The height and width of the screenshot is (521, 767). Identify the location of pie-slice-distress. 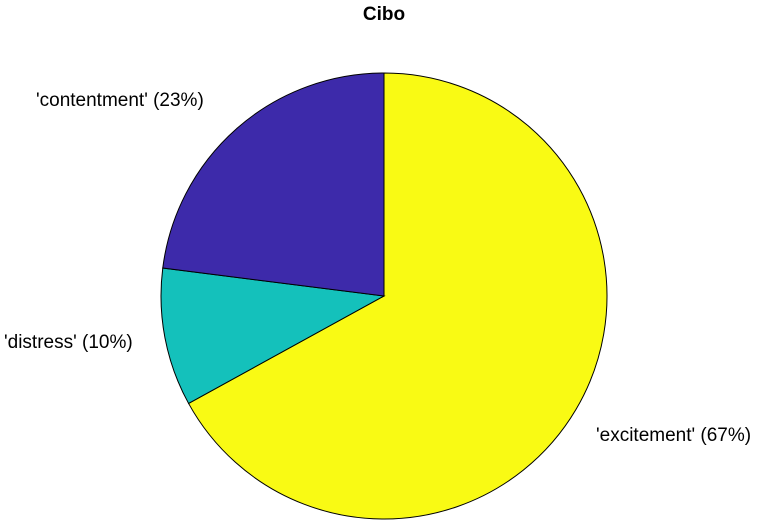
(273, 336).